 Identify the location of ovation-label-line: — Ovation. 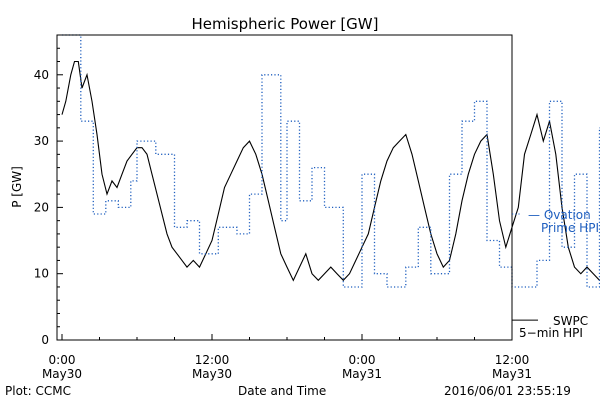
(559, 215).